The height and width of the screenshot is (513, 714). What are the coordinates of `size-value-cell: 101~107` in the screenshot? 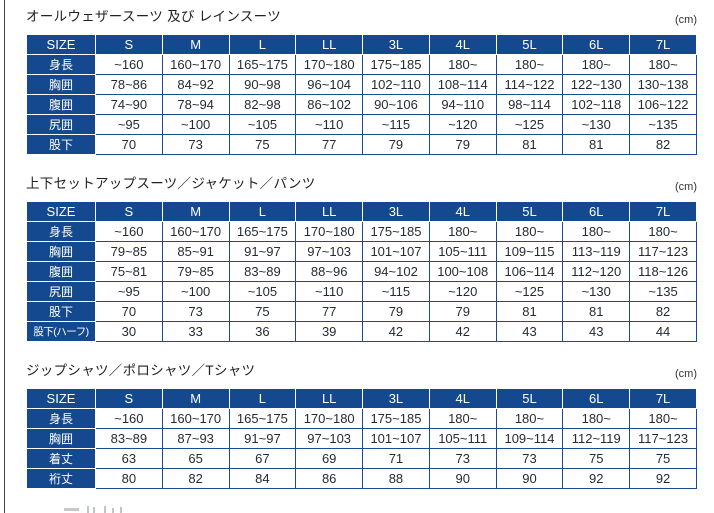 It's located at (396, 438).